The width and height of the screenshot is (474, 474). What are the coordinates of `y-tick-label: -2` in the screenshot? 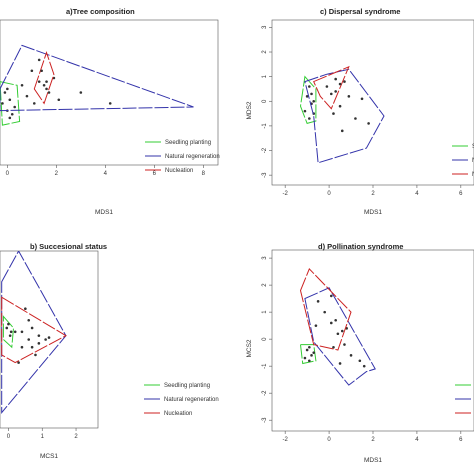 It's located at (265, 393).